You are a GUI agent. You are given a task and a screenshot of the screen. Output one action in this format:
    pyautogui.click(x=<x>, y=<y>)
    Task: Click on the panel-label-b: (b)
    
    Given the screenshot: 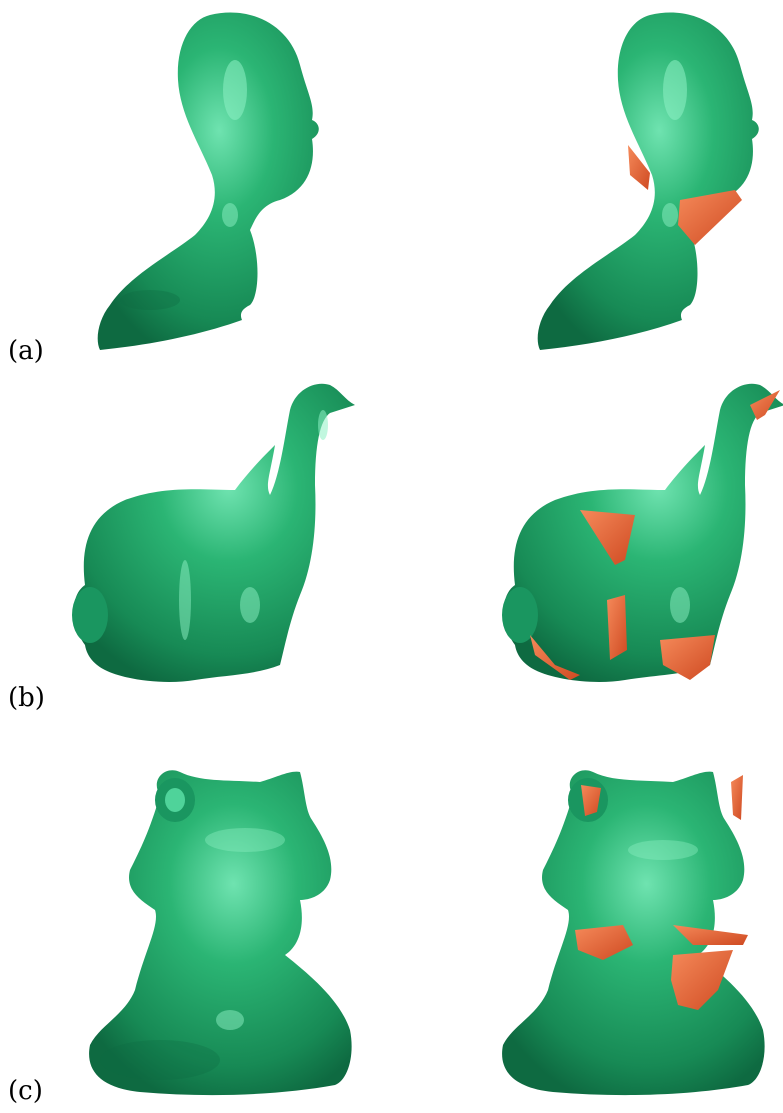 What is the action you would take?
    pyautogui.click(x=26, y=698)
    